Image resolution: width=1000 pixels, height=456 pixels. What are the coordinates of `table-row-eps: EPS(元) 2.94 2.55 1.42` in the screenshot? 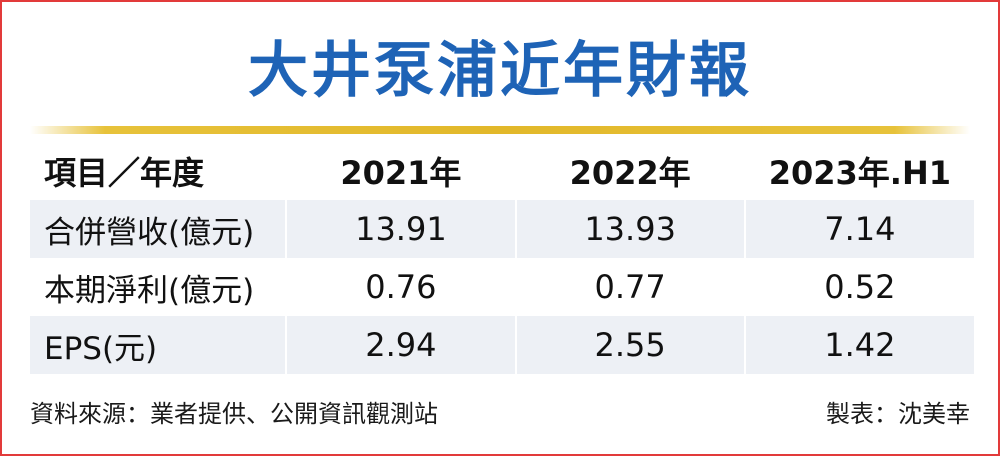 It's located at (502, 345).